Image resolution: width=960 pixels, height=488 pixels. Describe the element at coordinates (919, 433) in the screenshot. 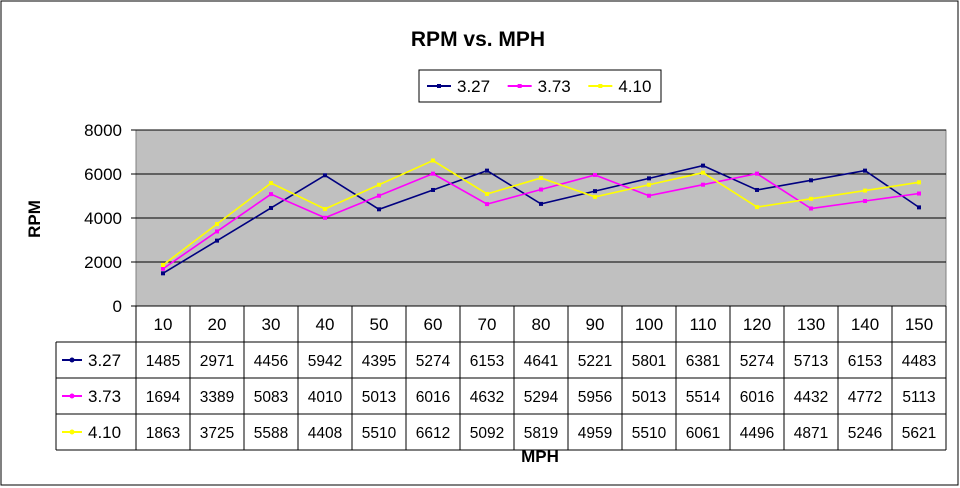

I see `table-cell-value: 5621` at that location.